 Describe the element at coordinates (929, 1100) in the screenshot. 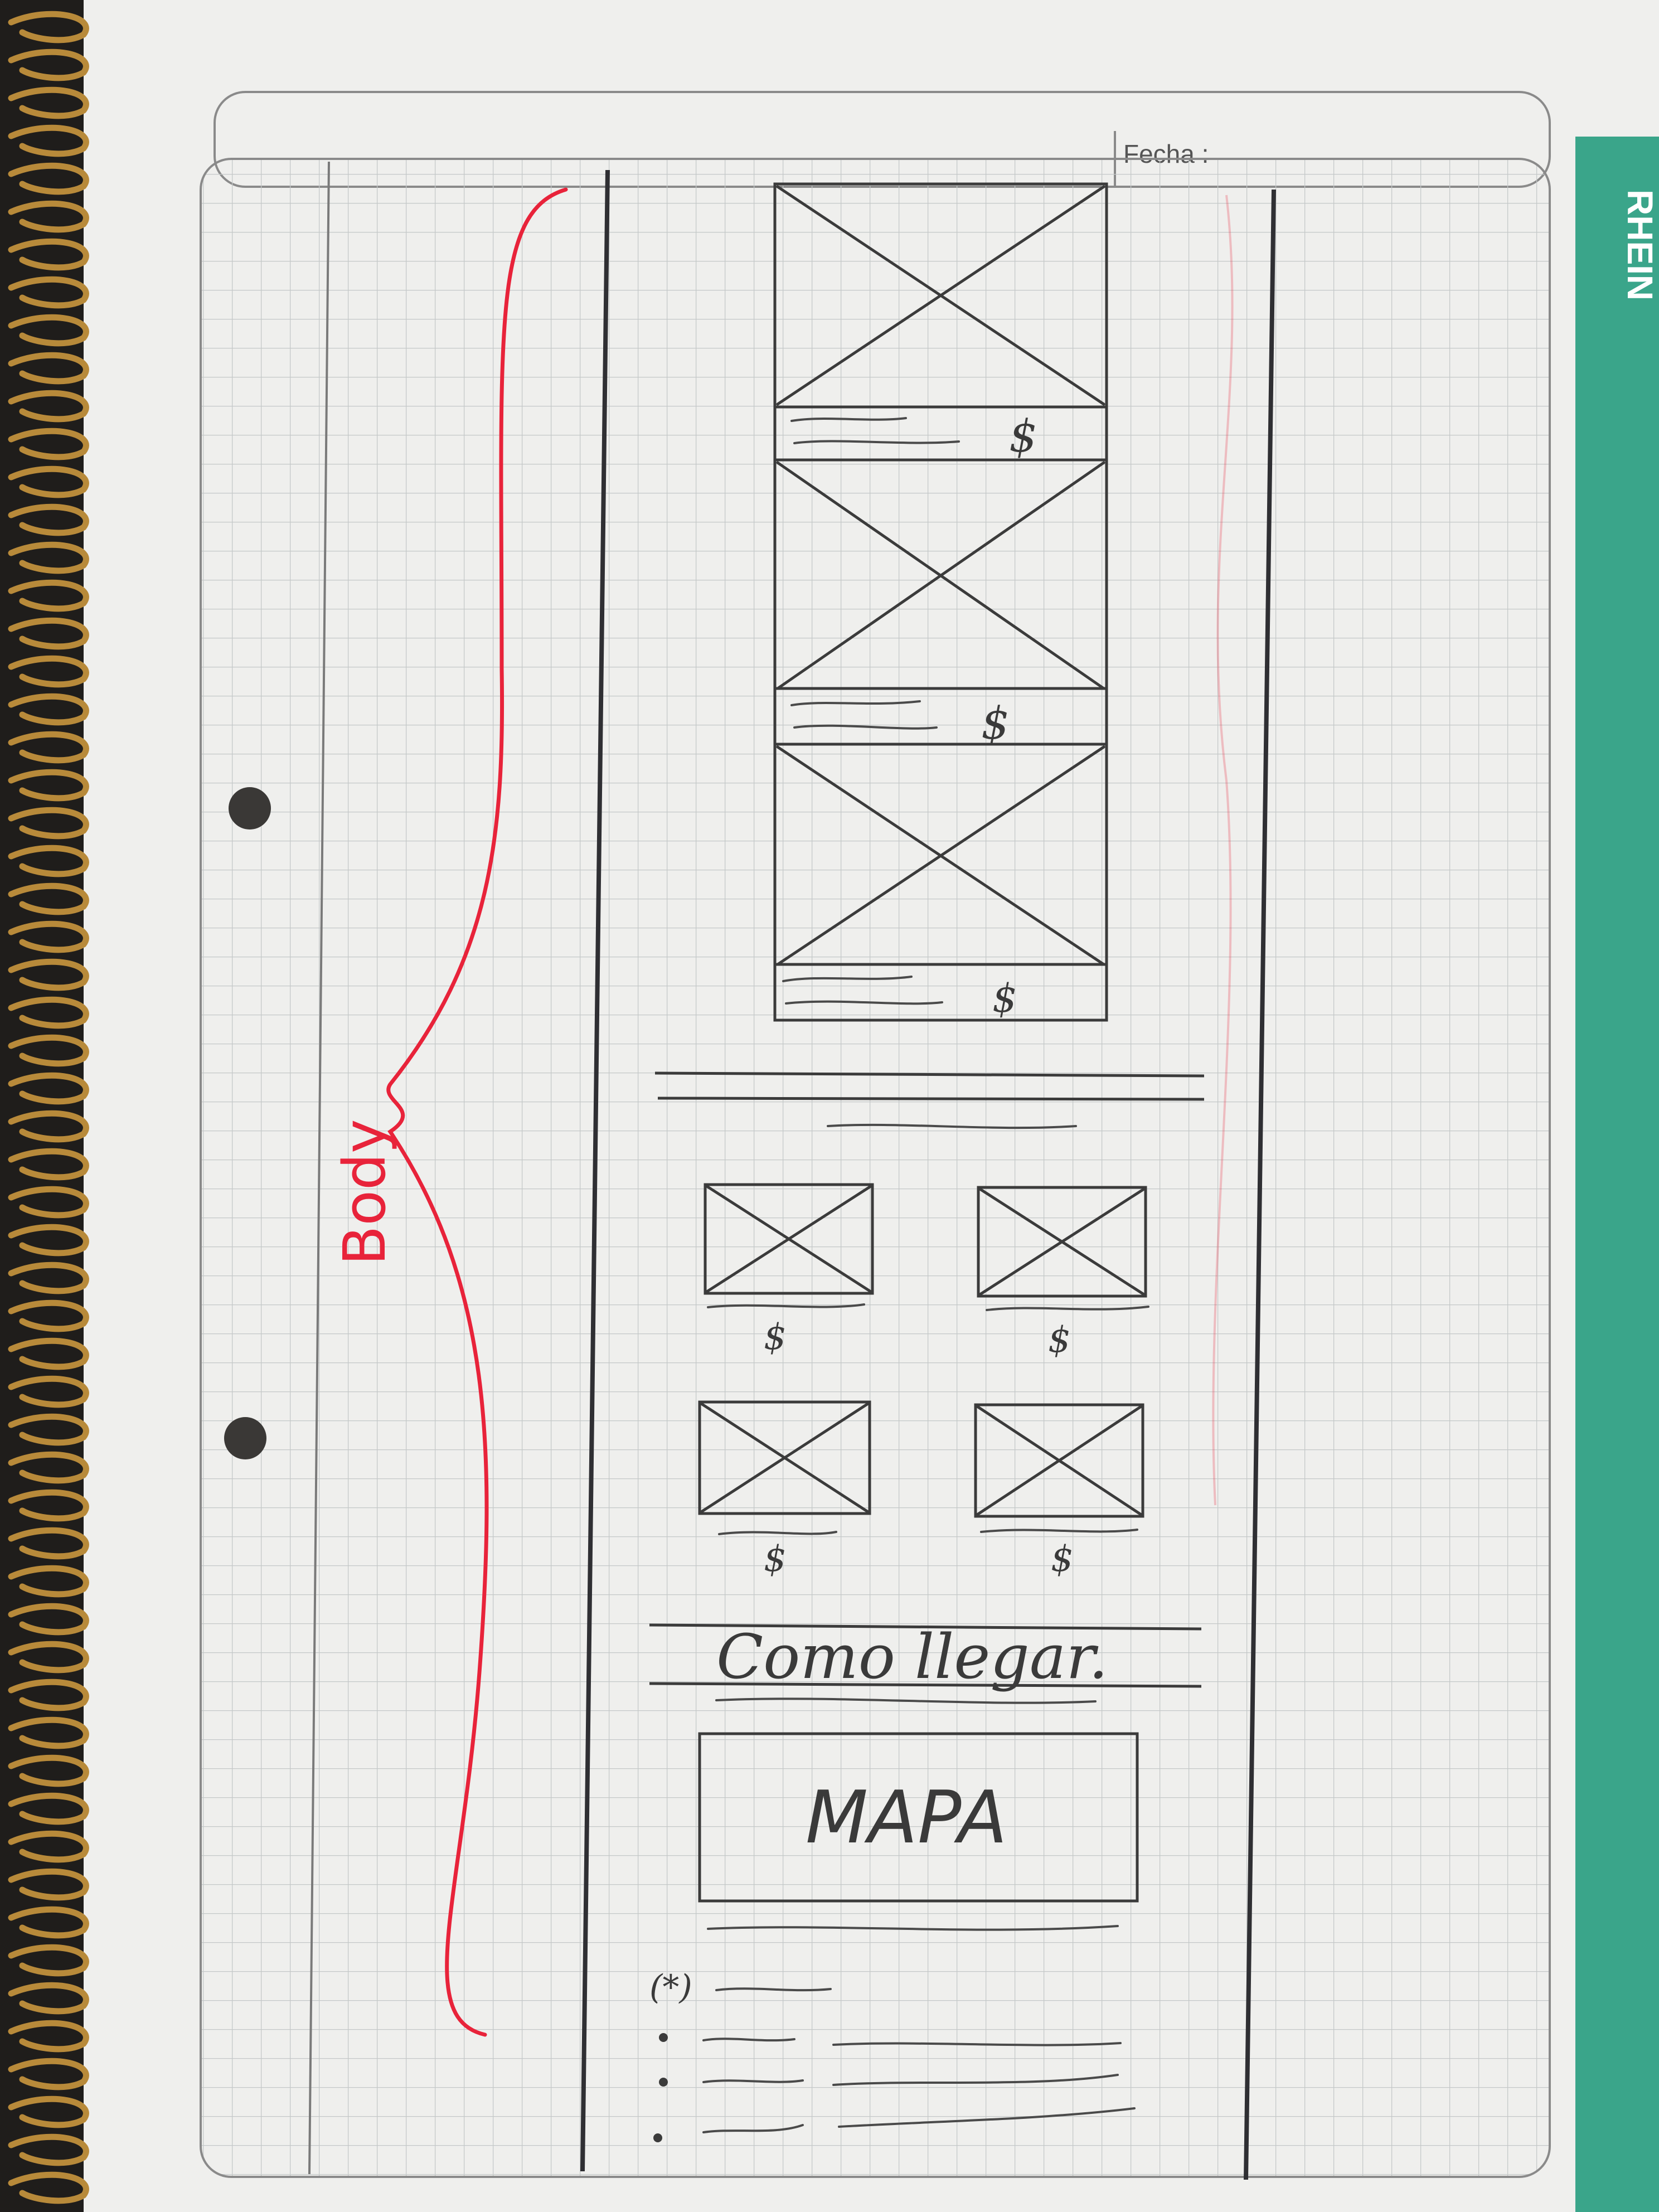

I see `section-divider` at that location.